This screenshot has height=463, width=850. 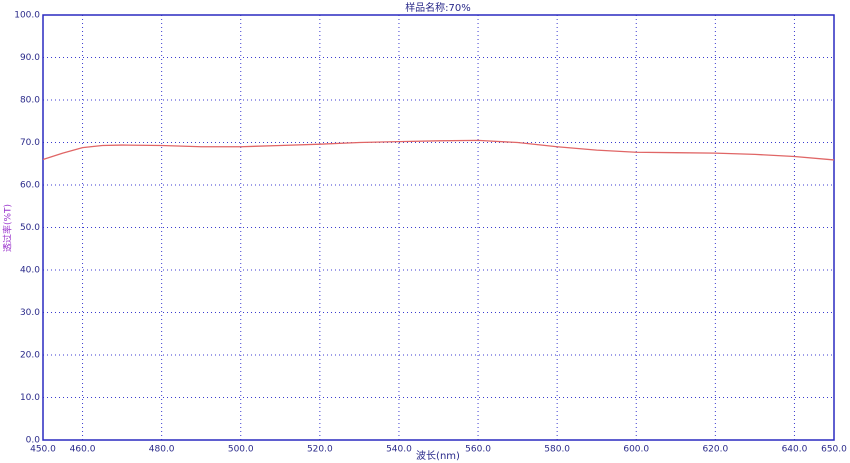 I want to click on y-tick-label: 20.0, so click(x=30, y=356).